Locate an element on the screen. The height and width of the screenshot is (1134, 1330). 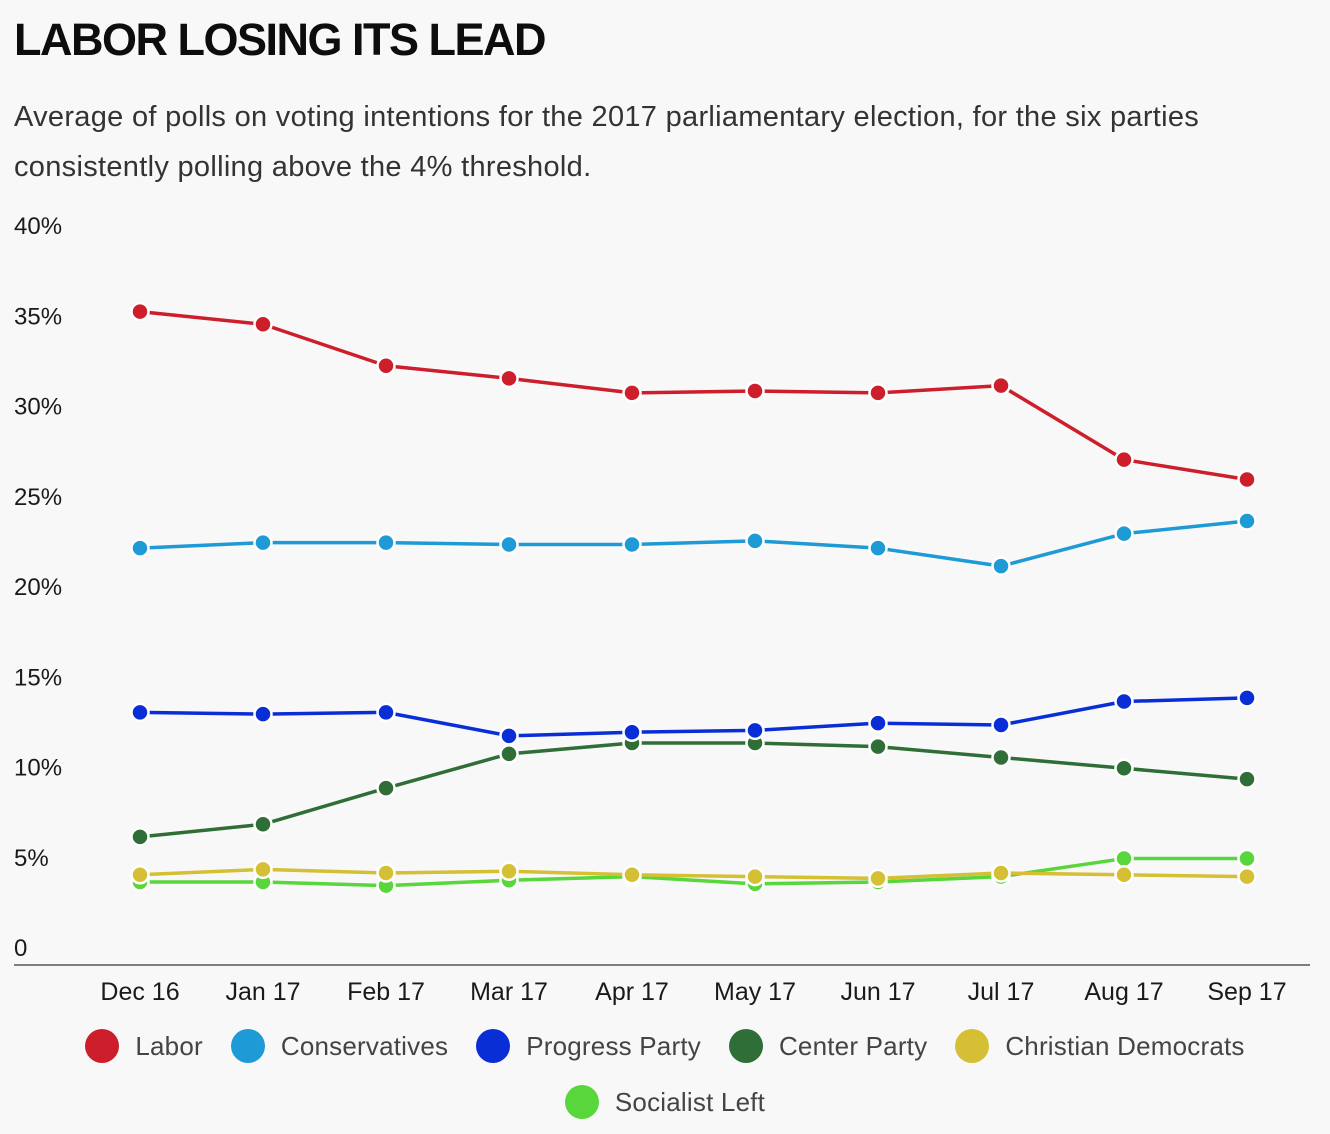
series-christian-democrats is located at coordinates (693, 874).